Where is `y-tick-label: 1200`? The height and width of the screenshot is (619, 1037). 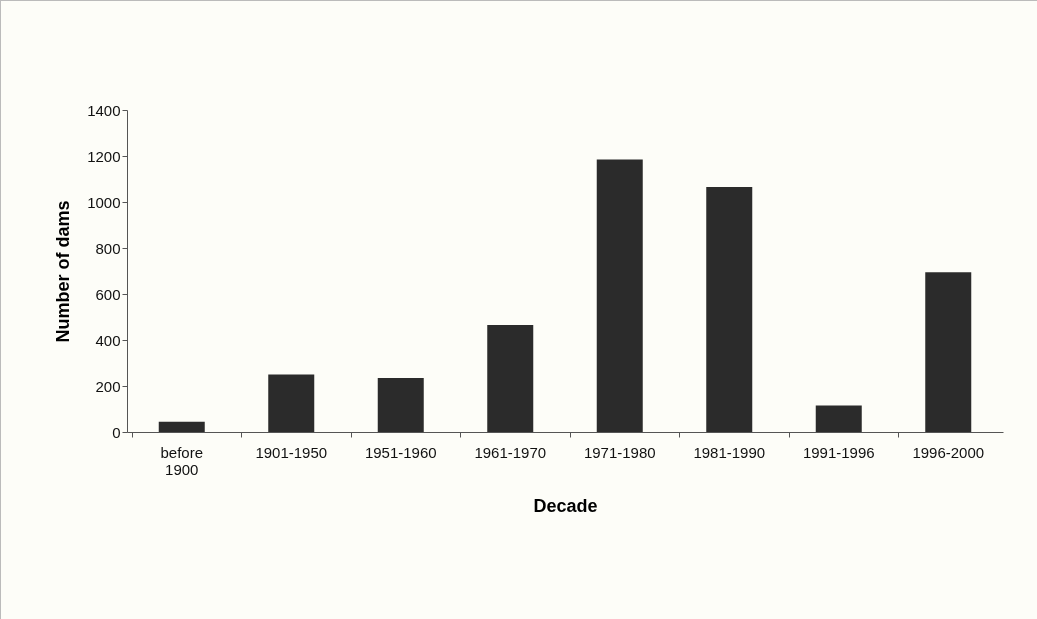 y-tick-label: 1200 is located at coordinates (104, 156).